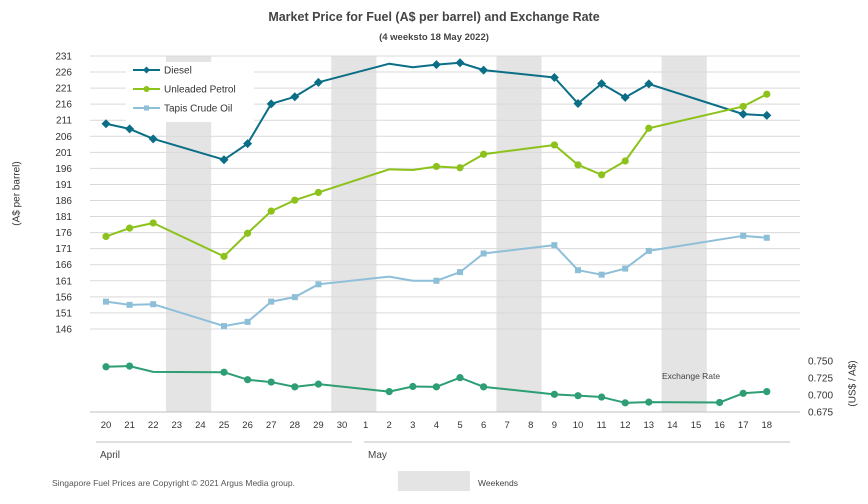 The width and height of the screenshot is (868, 504). Describe the element at coordinates (110, 455) in the screenshot. I see `month-label-april: April` at that location.